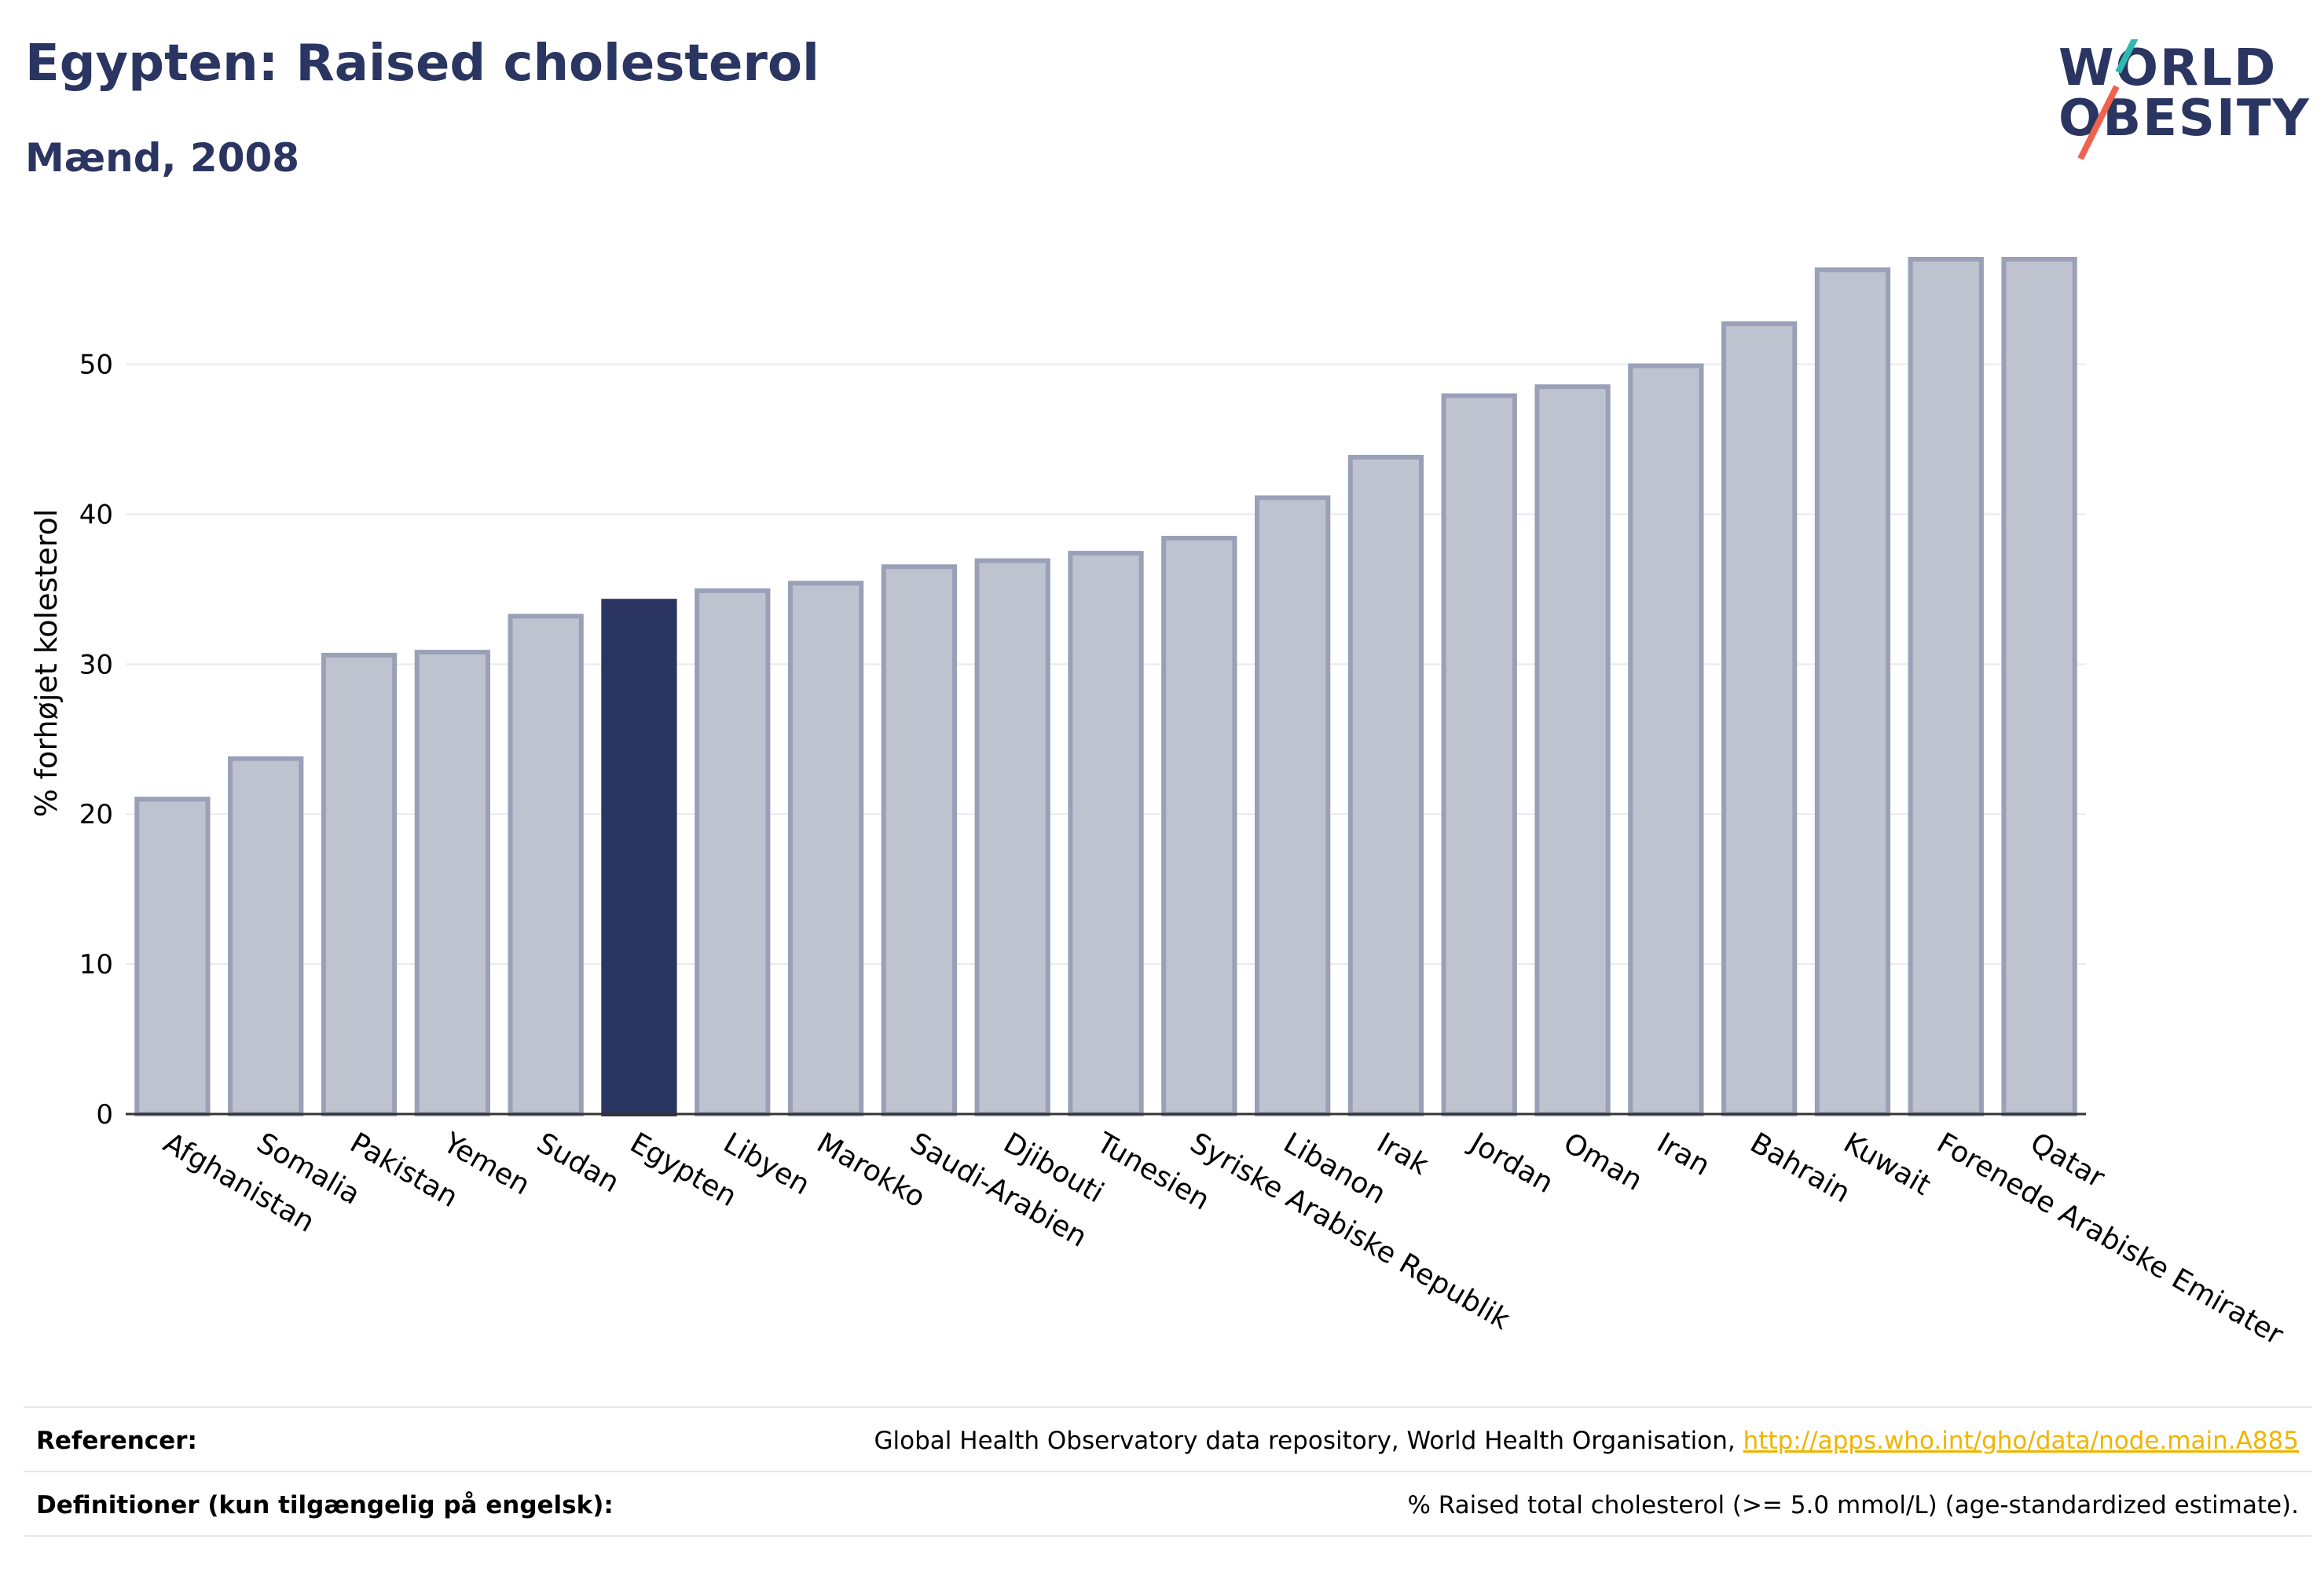 Image resolution: width=2324 pixels, height=1576 pixels. What do you see at coordinates (683, 1170) in the screenshot?
I see `x-tick-label: Egypten` at bounding box center [683, 1170].